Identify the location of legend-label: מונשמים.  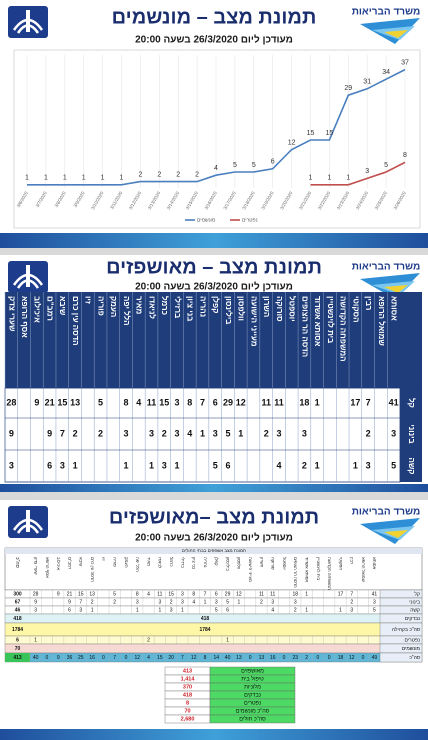
(206, 220).